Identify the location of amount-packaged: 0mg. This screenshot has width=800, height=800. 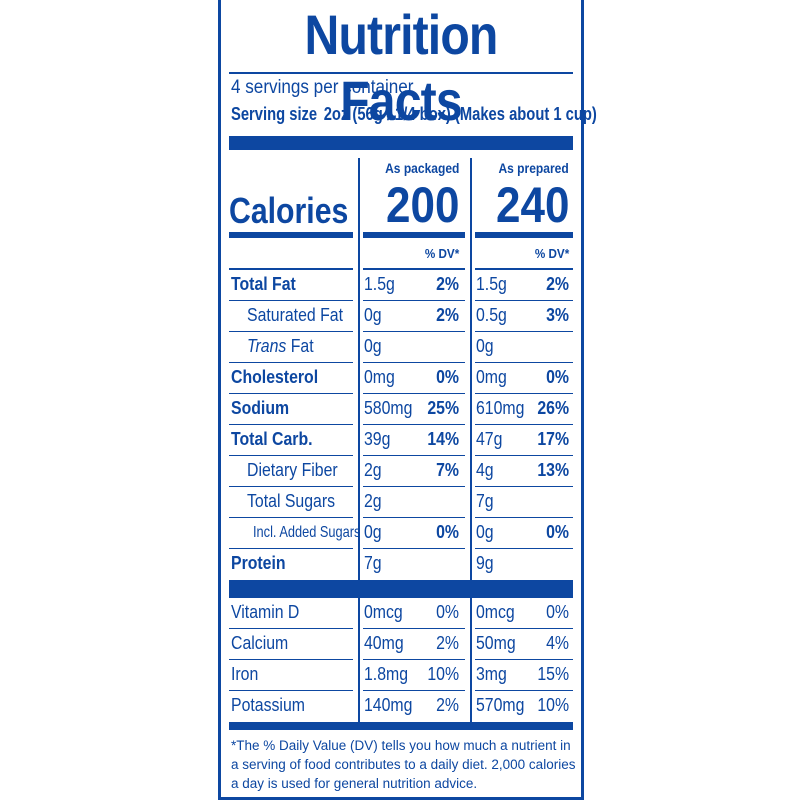
(379, 377).